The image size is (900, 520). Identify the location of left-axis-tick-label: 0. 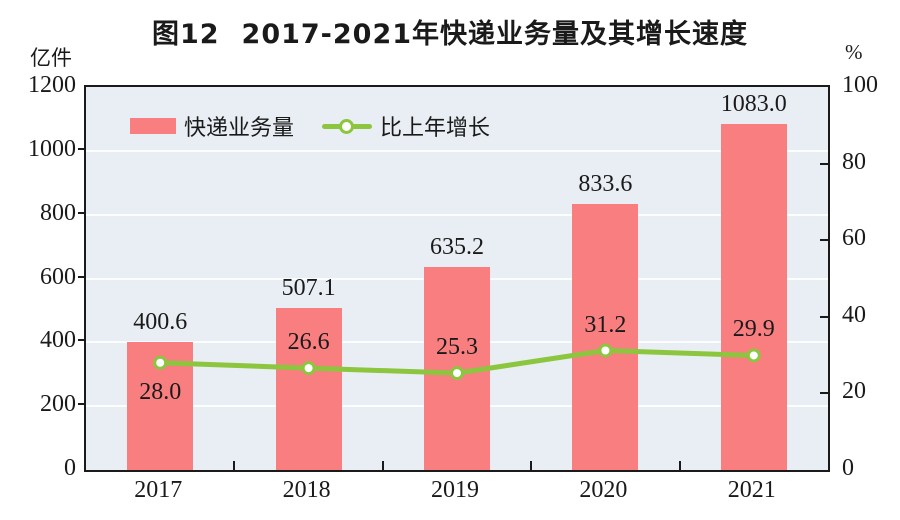
(70, 468).